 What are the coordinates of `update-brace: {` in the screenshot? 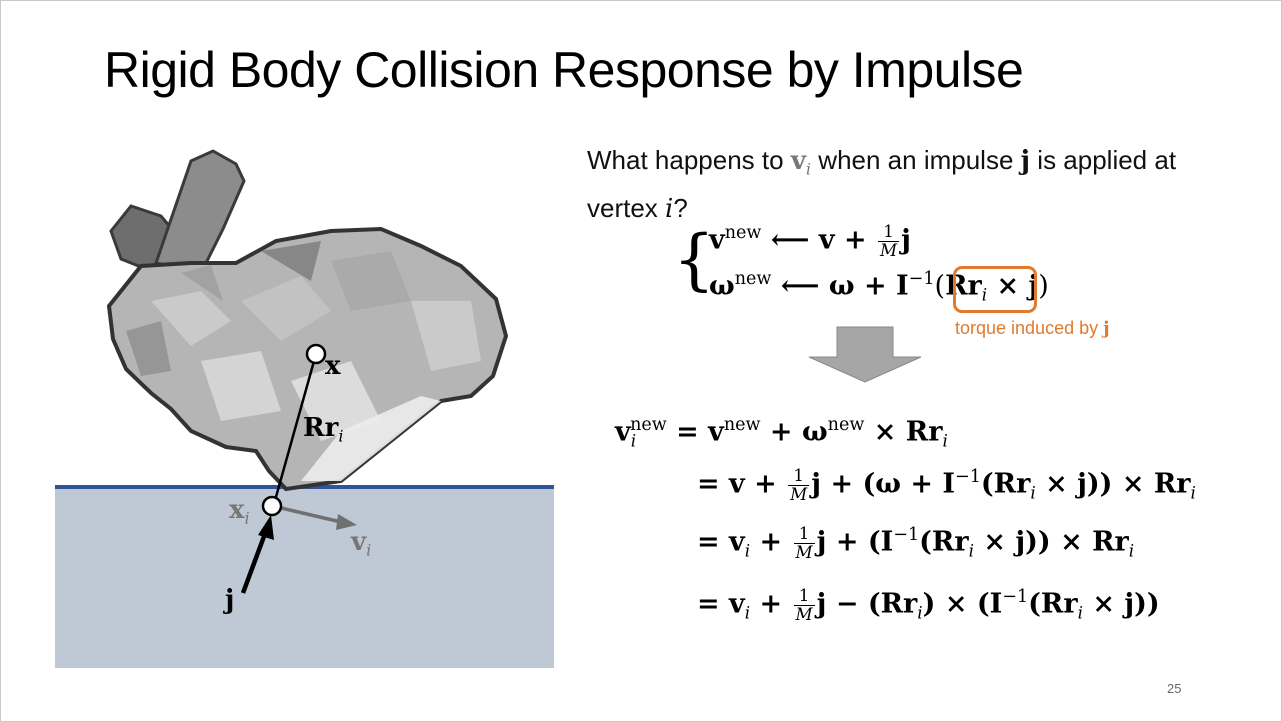 It's located at (694, 259).